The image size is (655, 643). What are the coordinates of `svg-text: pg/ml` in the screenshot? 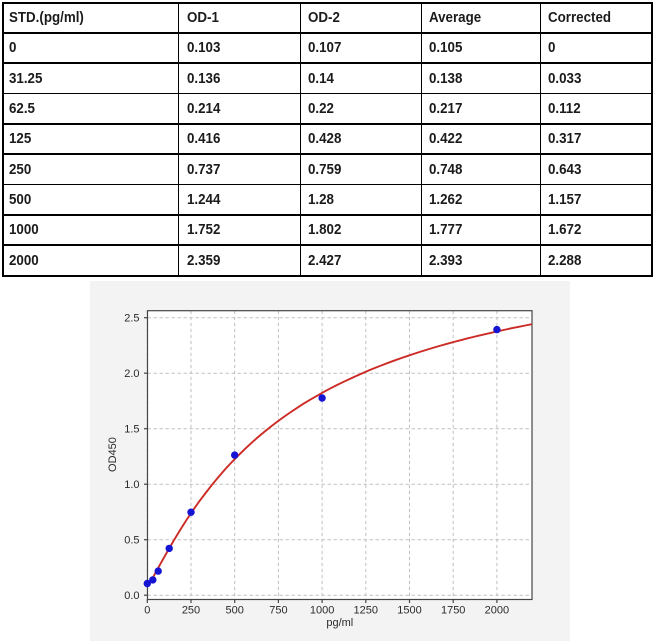 It's located at (339, 623).